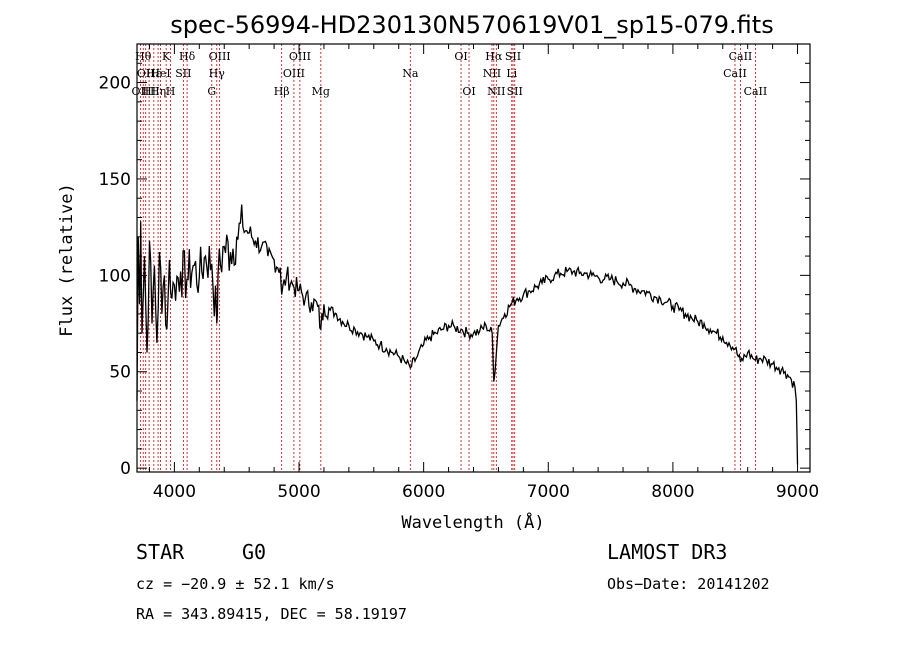 This screenshot has width=900, height=654. What do you see at coordinates (423, 492) in the screenshot?
I see `x-tick-label: 6000` at bounding box center [423, 492].